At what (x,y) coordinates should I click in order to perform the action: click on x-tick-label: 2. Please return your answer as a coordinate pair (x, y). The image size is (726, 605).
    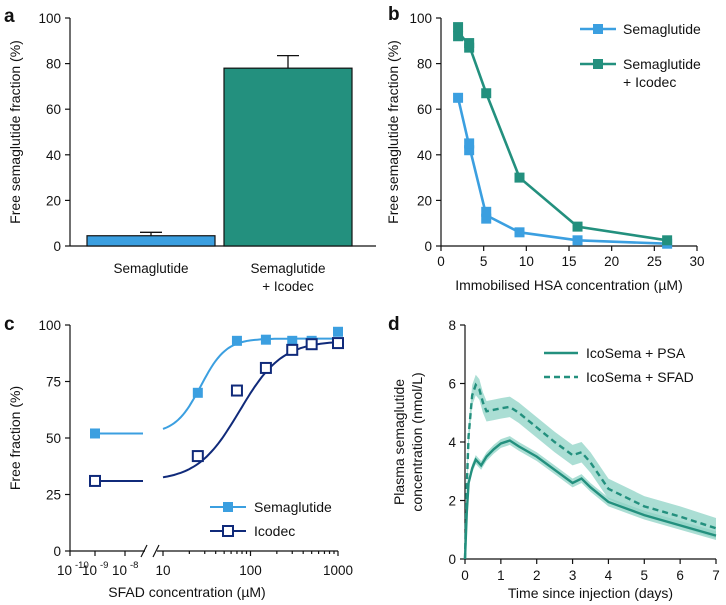
    Looking at the image, I should click on (537, 575).